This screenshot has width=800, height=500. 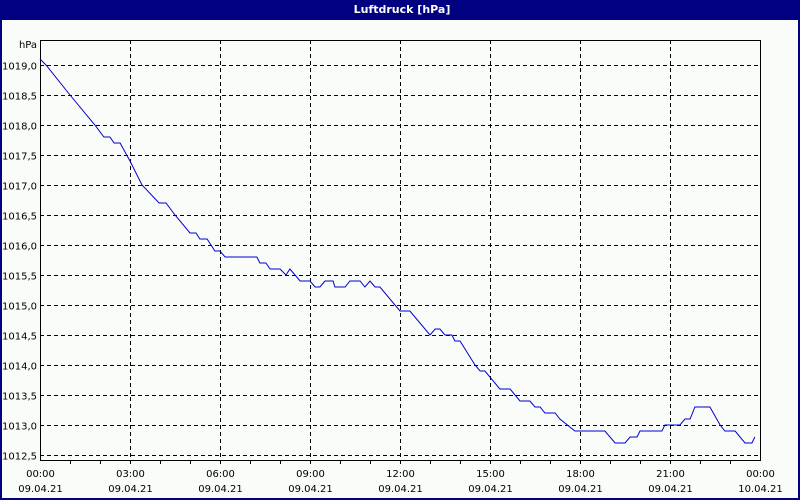 What do you see at coordinates (28, 45) in the screenshot?
I see `y-axis-unit-label: hPa` at bounding box center [28, 45].